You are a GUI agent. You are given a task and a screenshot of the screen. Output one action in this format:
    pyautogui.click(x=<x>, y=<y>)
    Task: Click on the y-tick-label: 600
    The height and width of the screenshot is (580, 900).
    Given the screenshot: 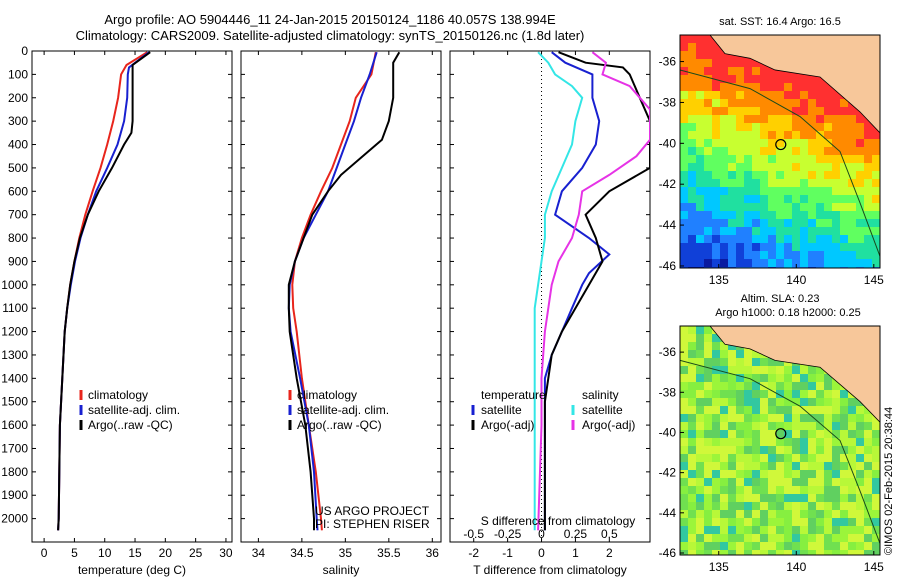 What is the action you would take?
    pyautogui.click(x=18, y=191)
    